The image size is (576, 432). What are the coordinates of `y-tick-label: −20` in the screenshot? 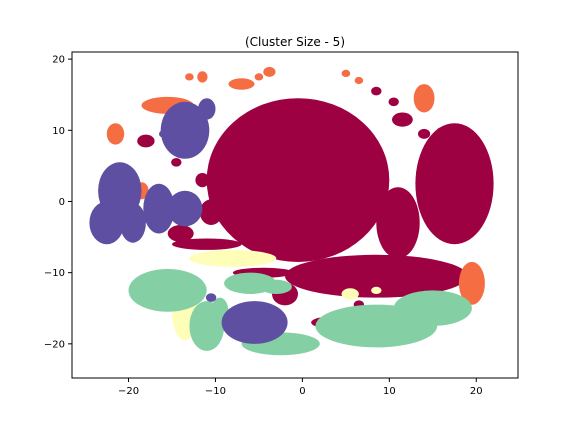 It's located at (54, 344).